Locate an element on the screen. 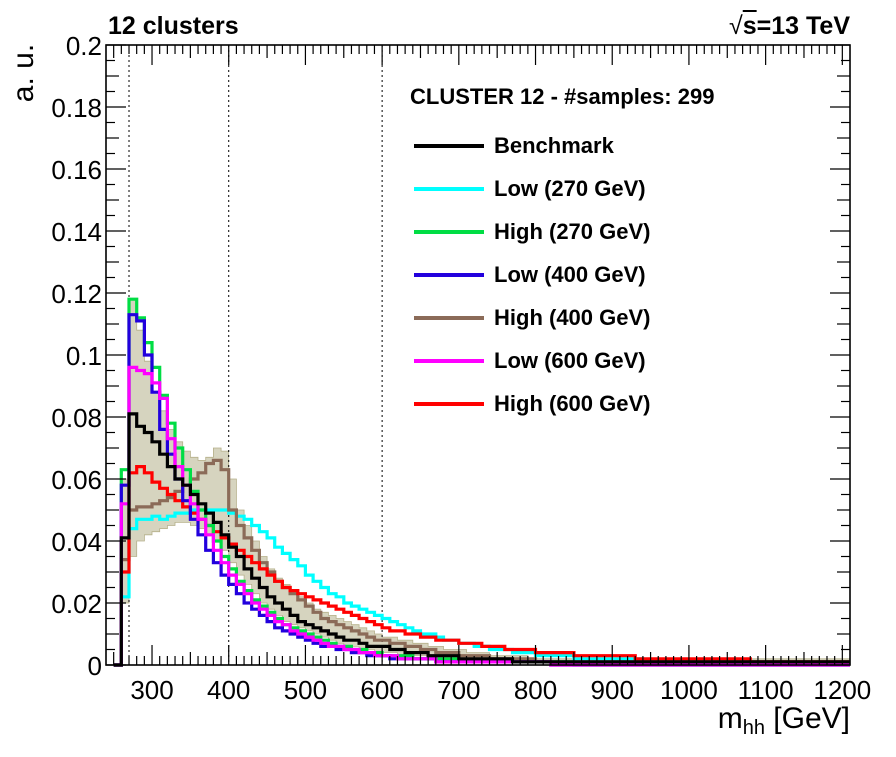  legend-item: Low (600 GeV) is located at coordinates (610, 360).